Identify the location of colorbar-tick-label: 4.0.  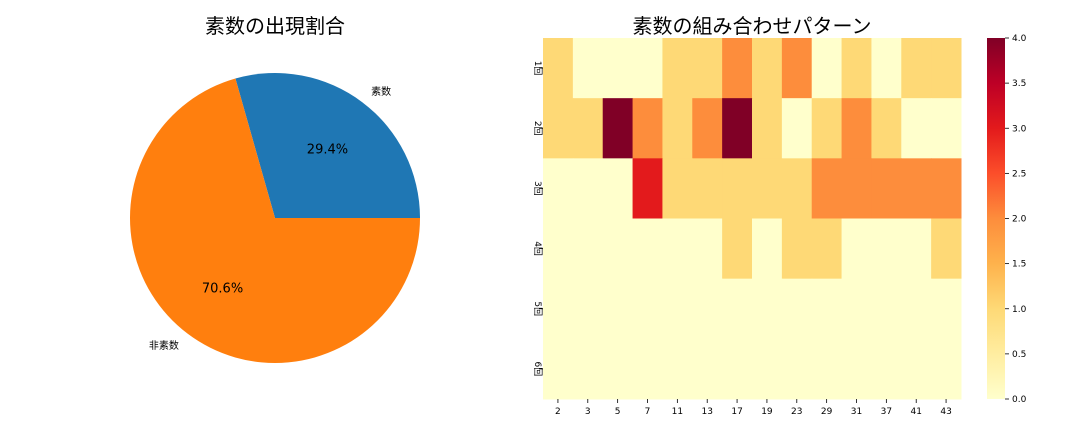
(1019, 39).